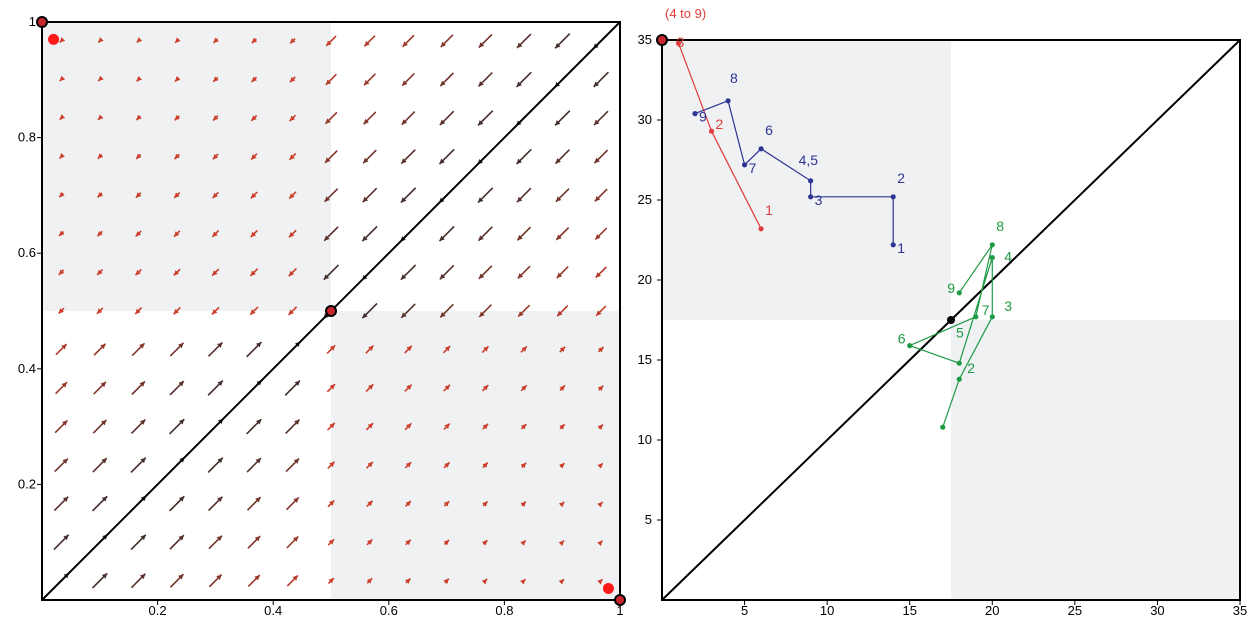 Image resolution: width=1254 pixels, height=618 pixels. What do you see at coordinates (827, 610) in the screenshot?
I see `x-tick-label: 10` at bounding box center [827, 610].